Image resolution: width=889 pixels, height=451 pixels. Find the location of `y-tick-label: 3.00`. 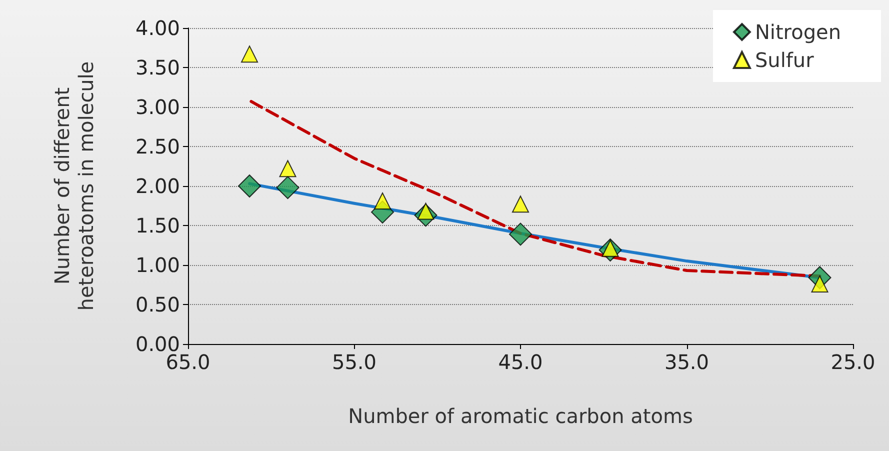

y-tick-label: 3.00 is located at coordinates (157, 107).